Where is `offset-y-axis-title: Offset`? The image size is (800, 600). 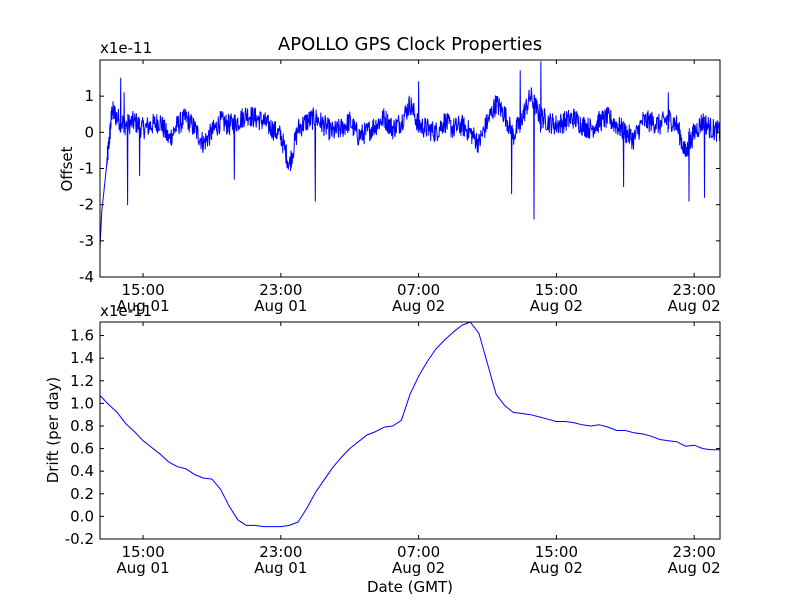 offset-y-axis-title: Offset is located at coordinates (67, 168).